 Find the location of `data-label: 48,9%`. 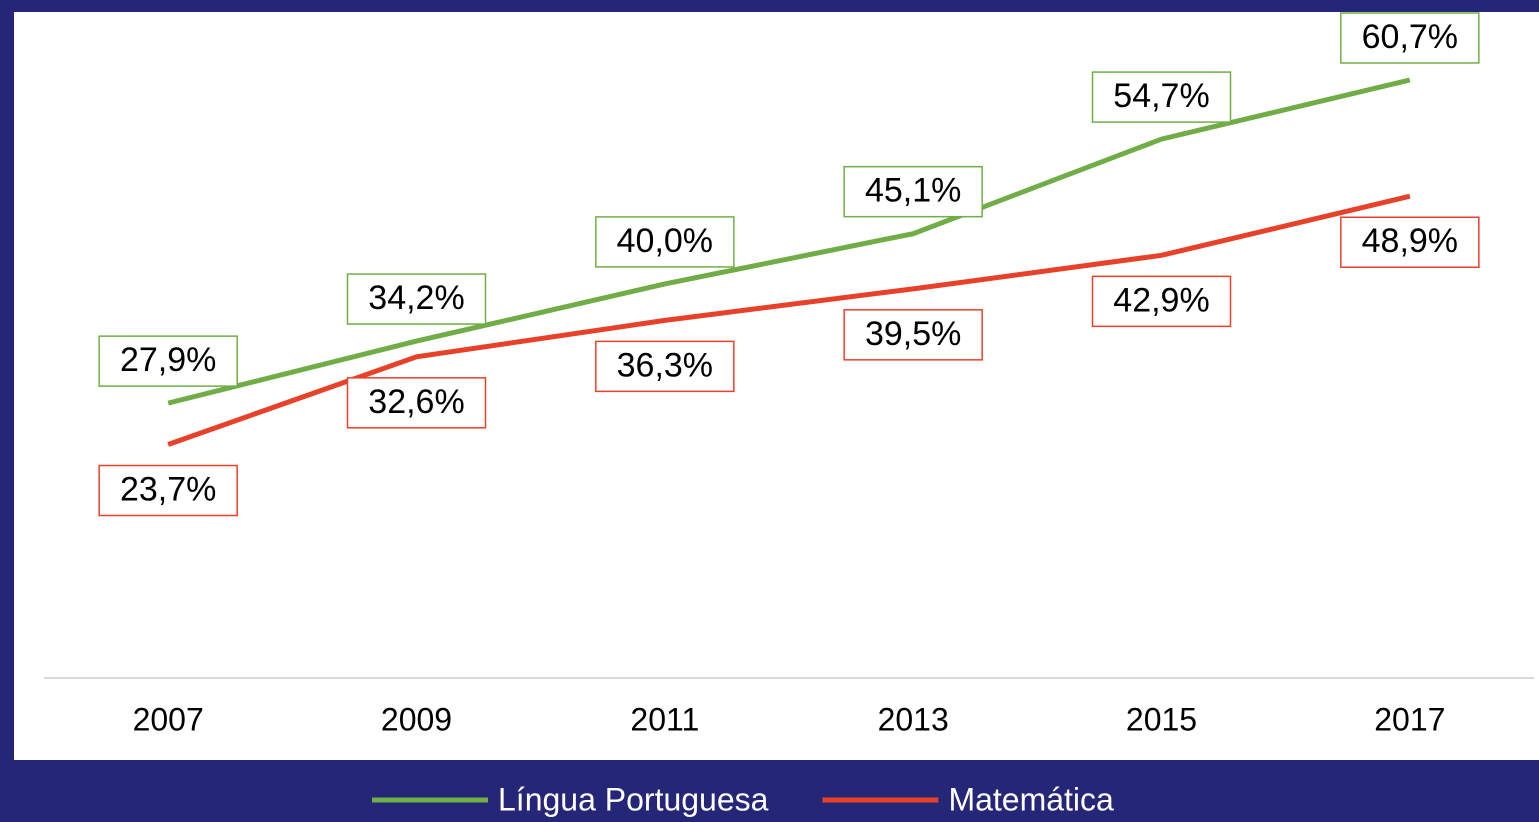

data-label: 48,9% is located at coordinates (1410, 241).